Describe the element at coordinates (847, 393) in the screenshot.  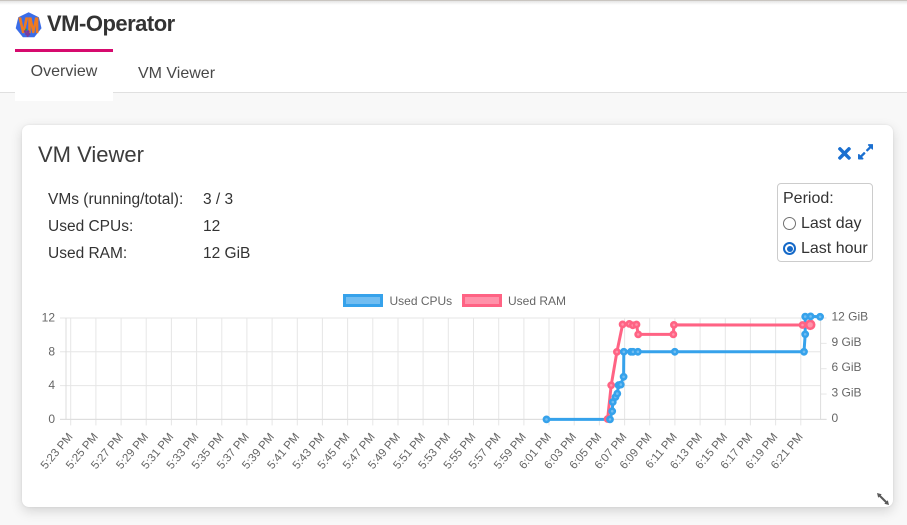
I see `svg-text: 3 GiB` at that location.